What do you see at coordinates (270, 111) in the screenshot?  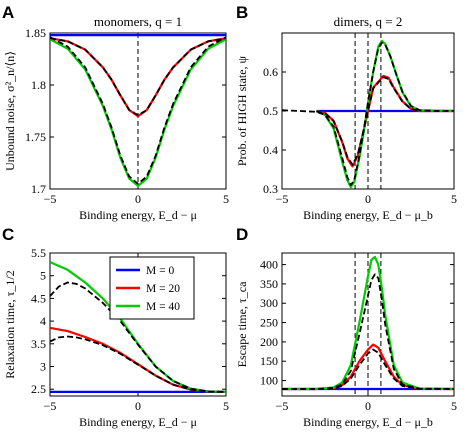 I see `y-tick-label: 0.5` at bounding box center [270, 111].